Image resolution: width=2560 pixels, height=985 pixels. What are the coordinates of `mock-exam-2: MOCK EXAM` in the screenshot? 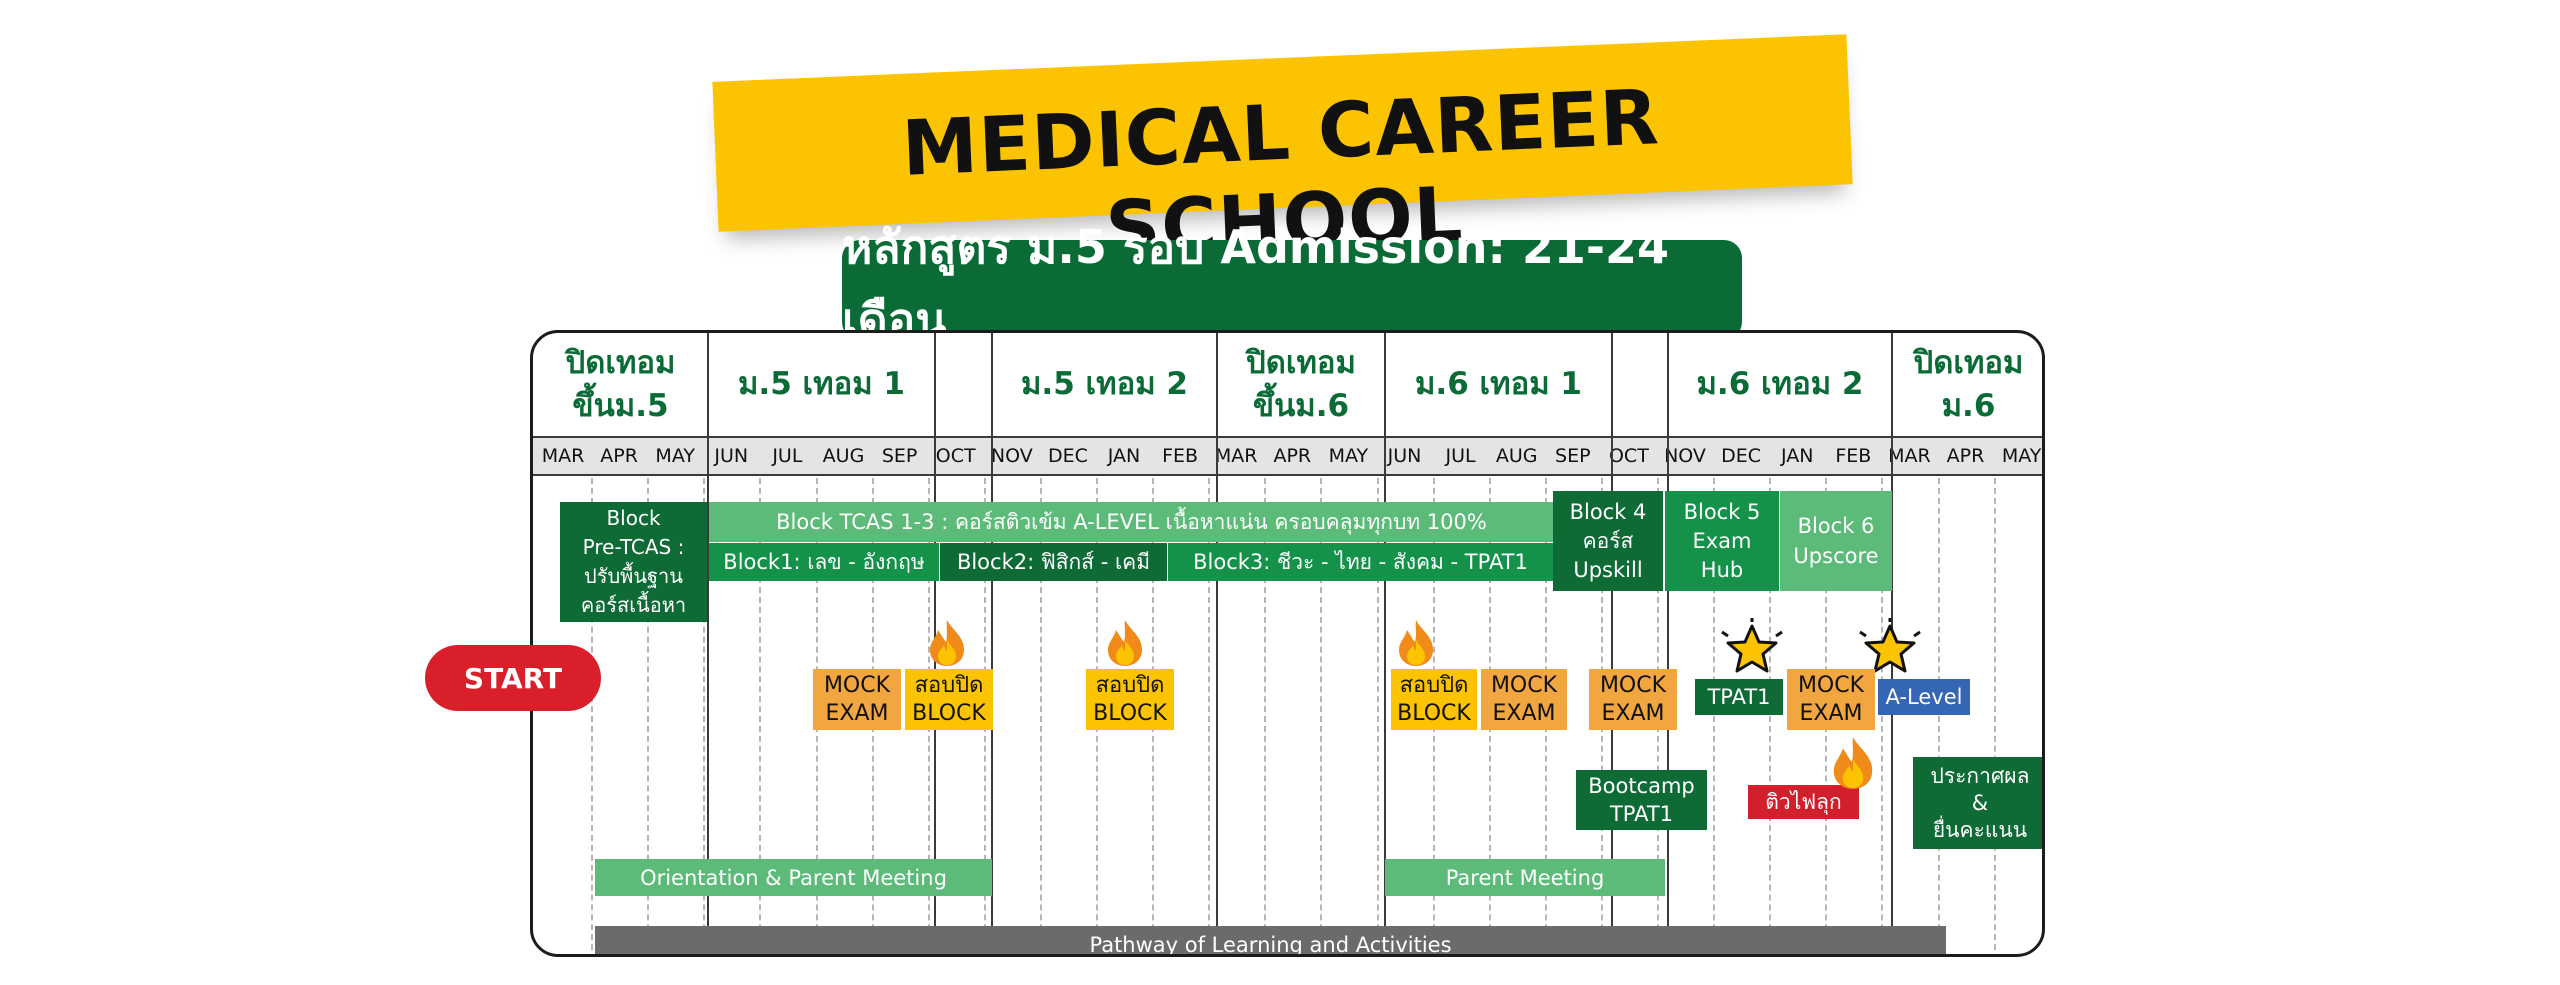 It's located at (1524, 699).